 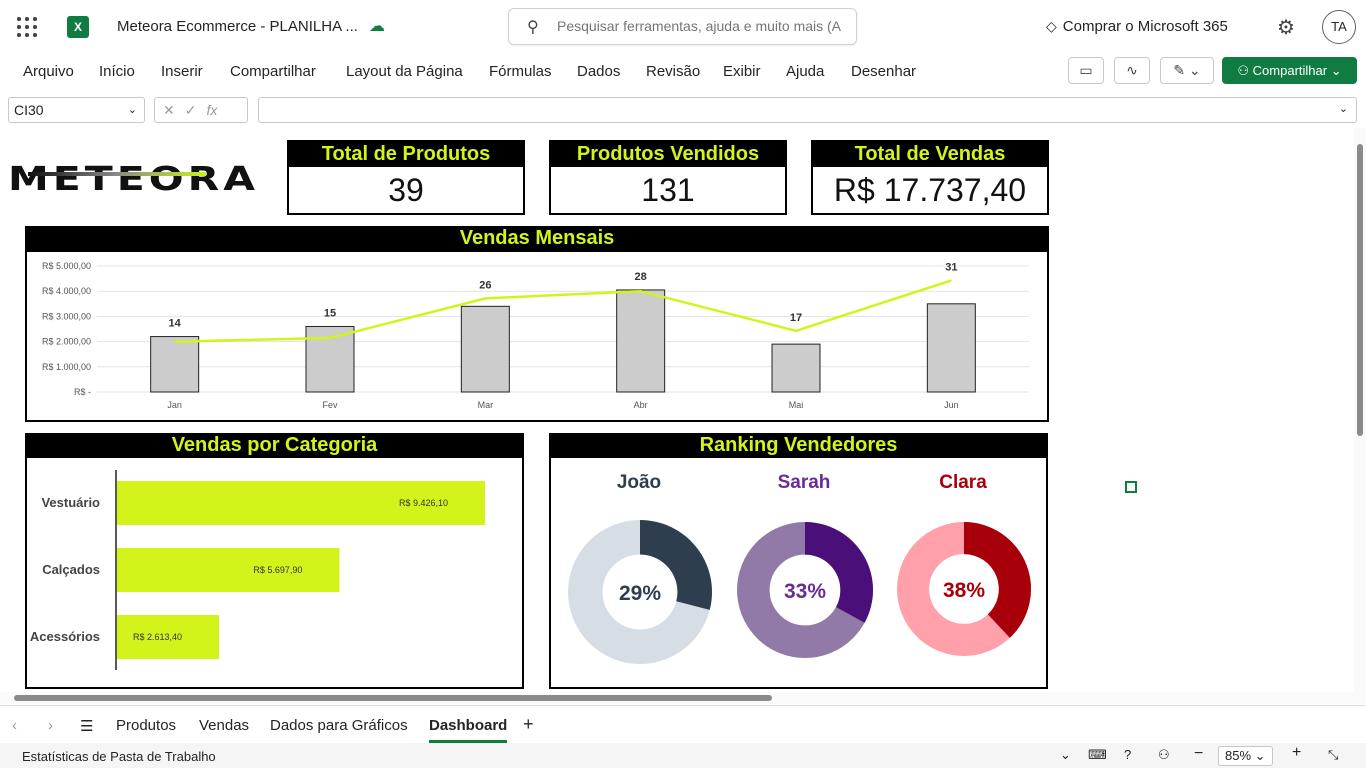 I want to click on menu-inicio: Início, so click(x=117, y=71).